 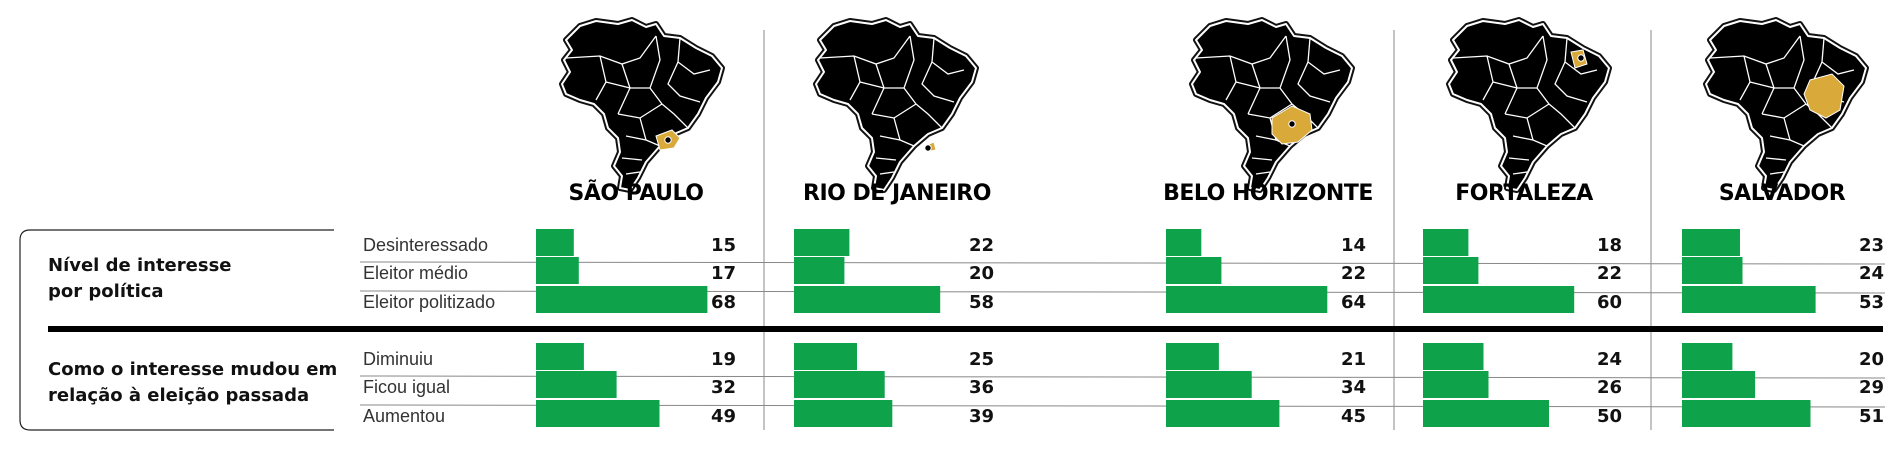 What do you see at coordinates (106, 291) in the screenshot?
I see `group-label-interest-line2: por política` at bounding box center [106, 291].